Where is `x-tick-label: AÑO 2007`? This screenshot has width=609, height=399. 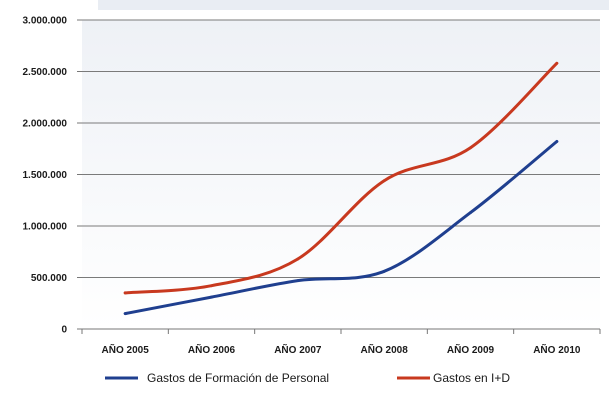 x-tick-label: AÑO 2007 is located at coordinates (298, 349).